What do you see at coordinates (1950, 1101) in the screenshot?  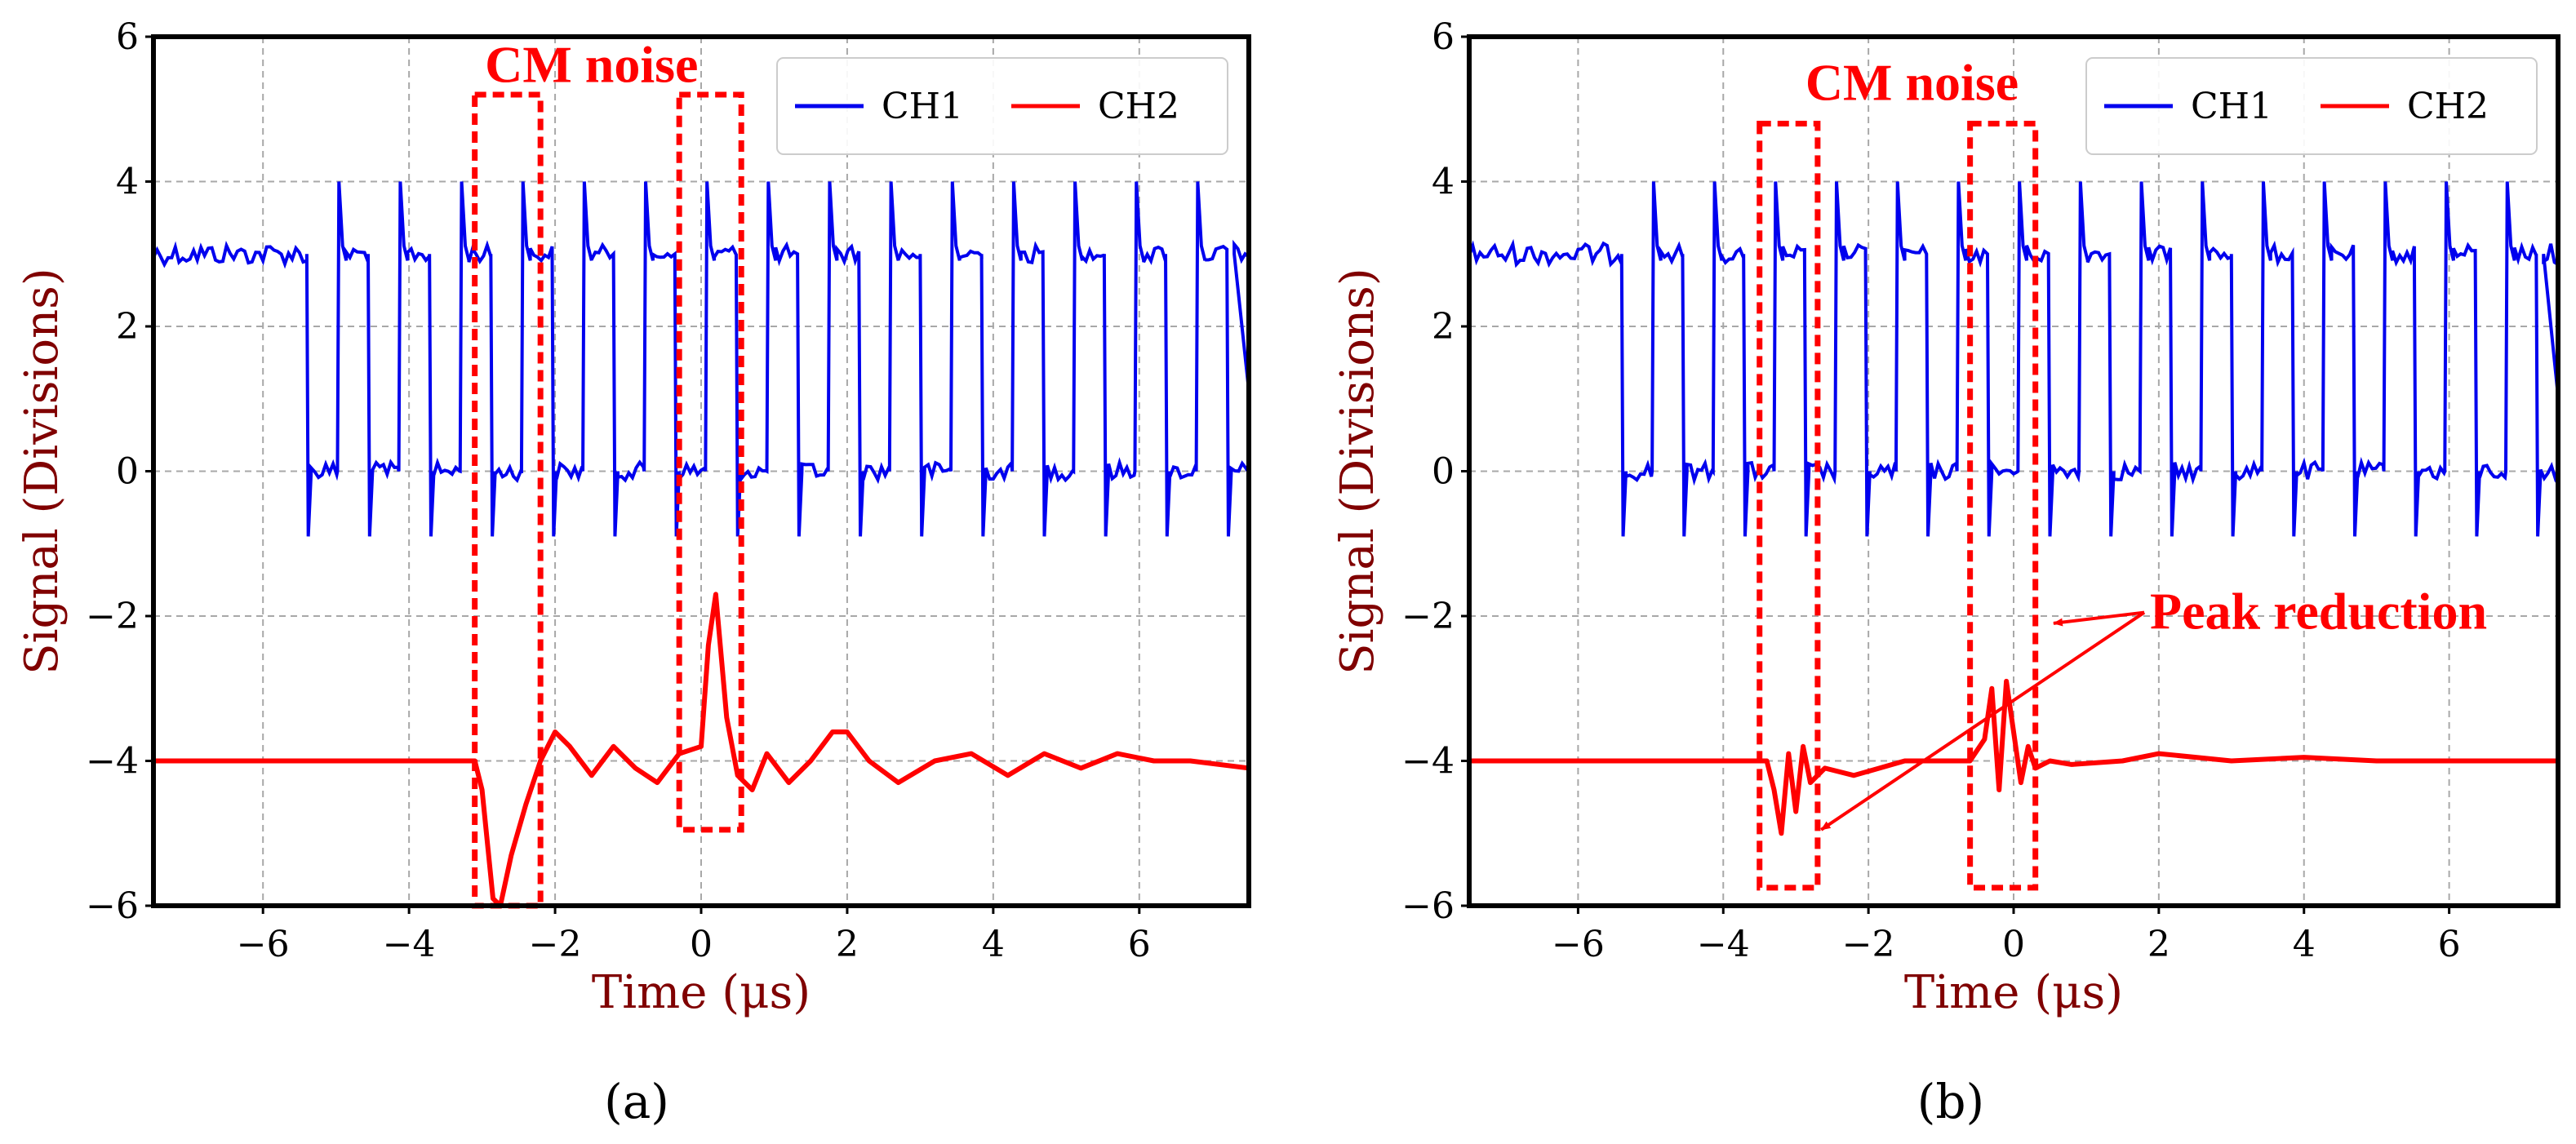 I see `panel-label: (b)` at bounding box center [1950, 1101].